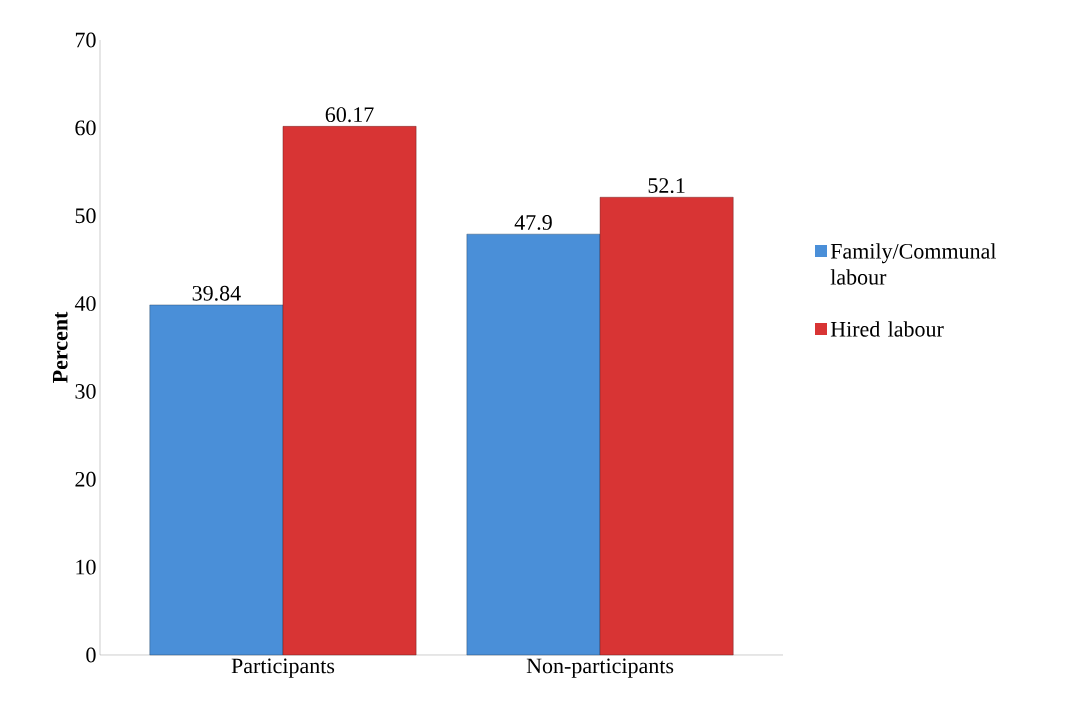 The height and width of the screenshot is (703, 1073). What do you see at coordinates (887, 329) in the screenshot?
I see `legend-label: Hired labour` at bounding box center [887, 329].